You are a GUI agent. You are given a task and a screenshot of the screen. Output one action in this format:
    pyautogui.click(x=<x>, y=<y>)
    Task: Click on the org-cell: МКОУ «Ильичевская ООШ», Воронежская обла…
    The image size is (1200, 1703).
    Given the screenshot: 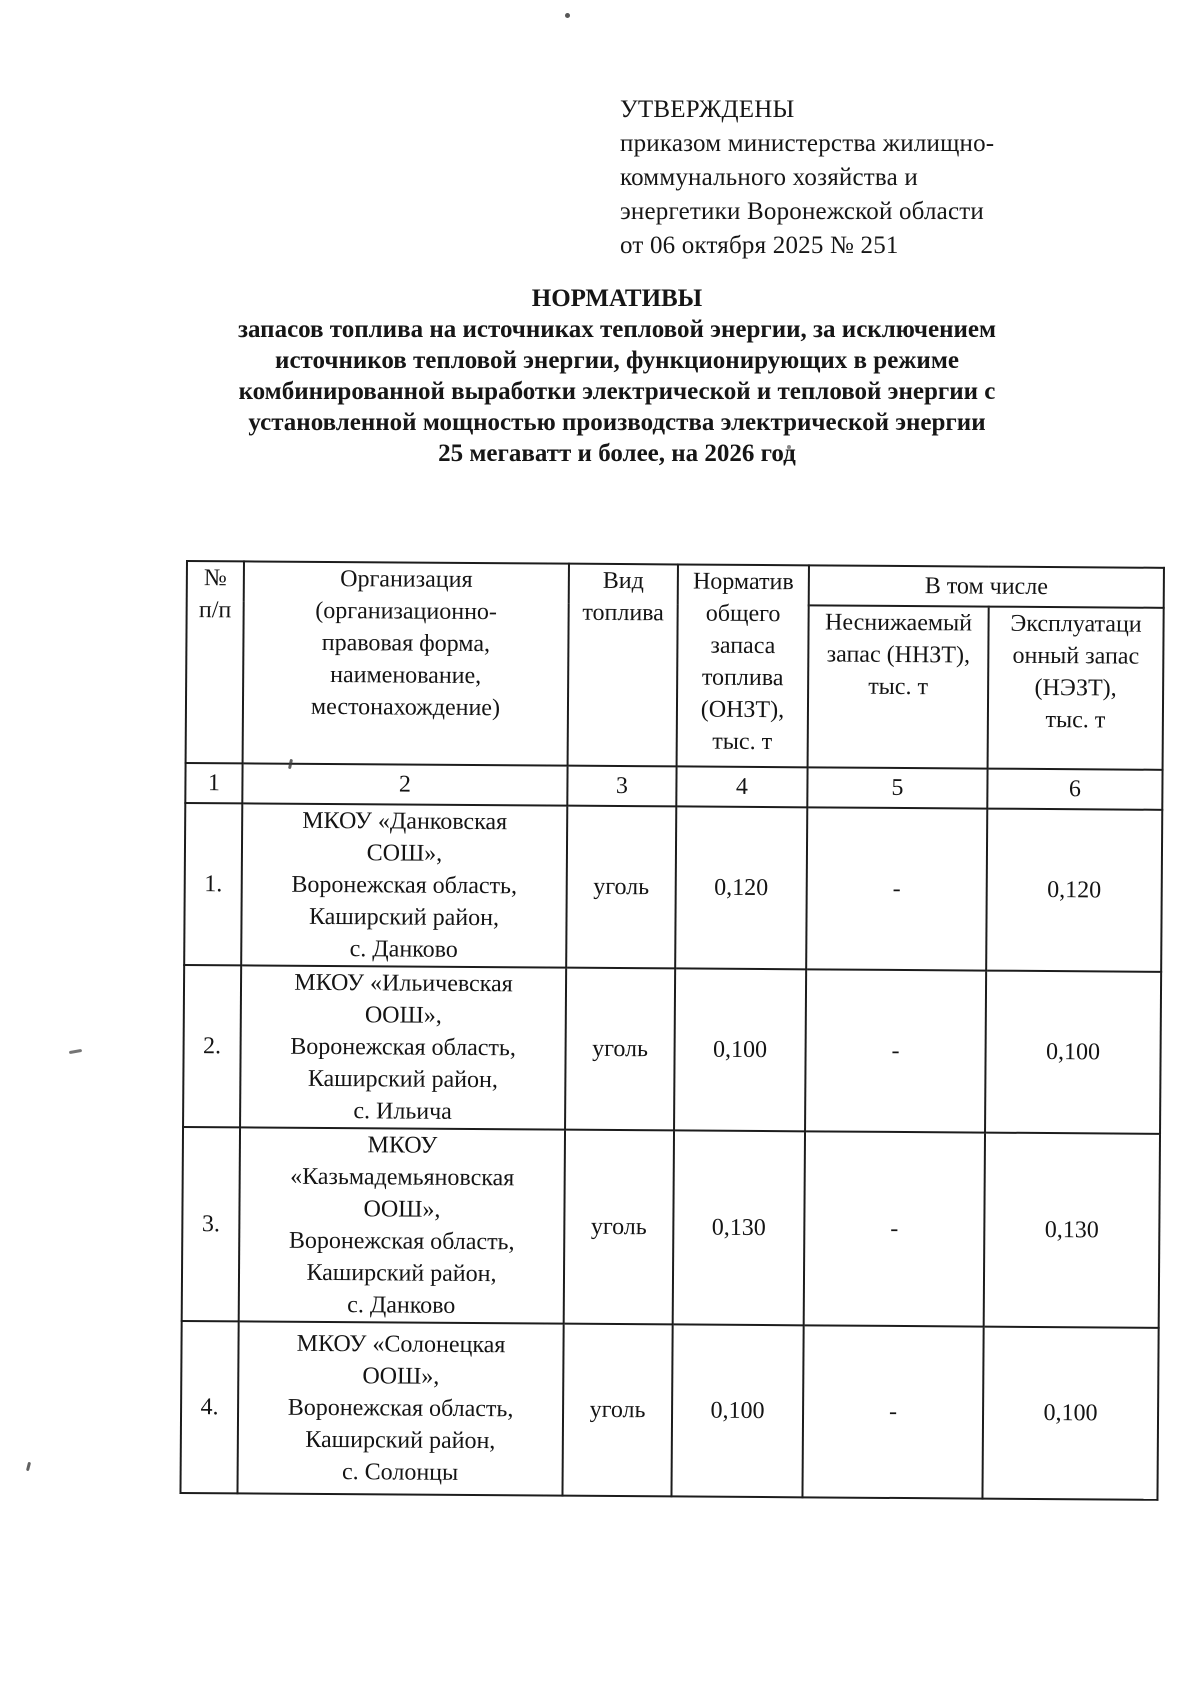 What is the action you would take?
    pyautogui.click(x=403, y=1047)
    